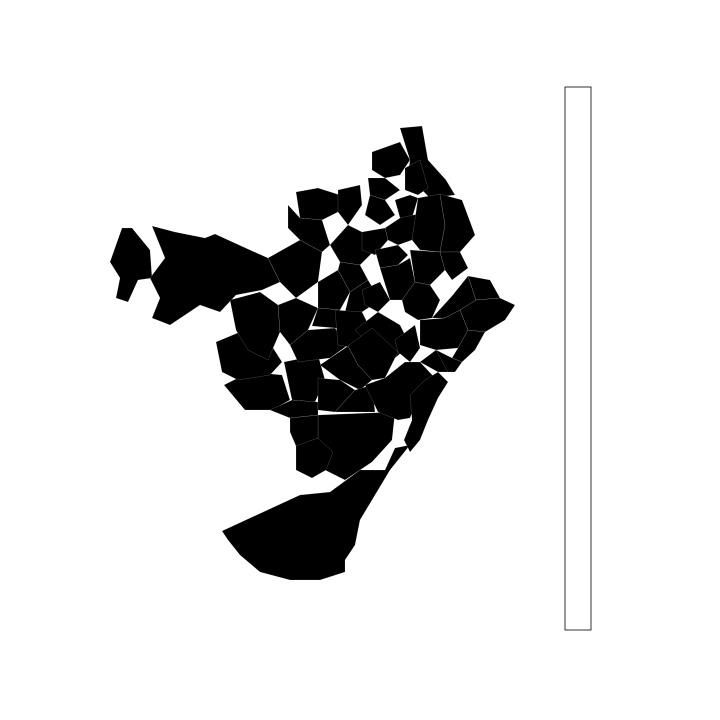 Image resolution: width=720 pixels, height=720 pixels. I want to click on colorbar, so click(578, 358).